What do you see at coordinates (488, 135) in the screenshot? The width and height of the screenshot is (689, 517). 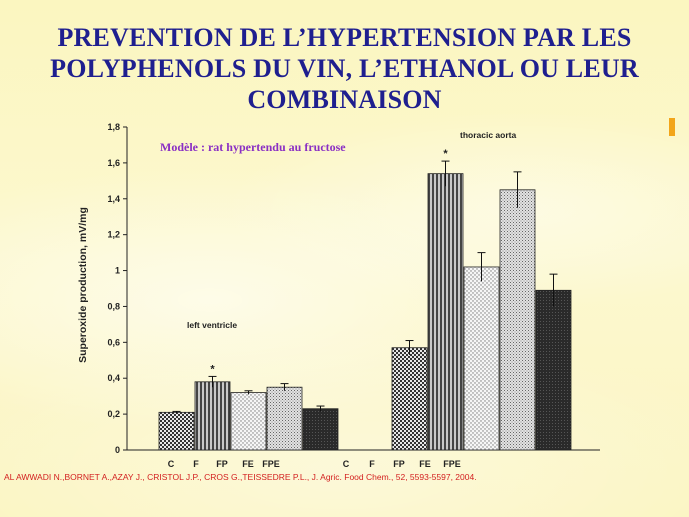 I see `group-label-thoracic-aorta: thoracic aorta` at bounding box center [488, 135].